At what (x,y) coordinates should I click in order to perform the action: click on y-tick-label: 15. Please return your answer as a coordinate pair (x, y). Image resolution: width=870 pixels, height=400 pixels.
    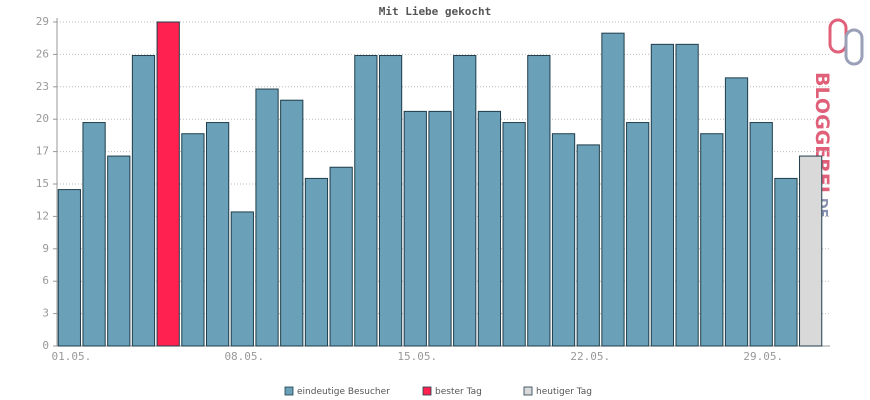
    Looking at the image, I should click on (42, 183).